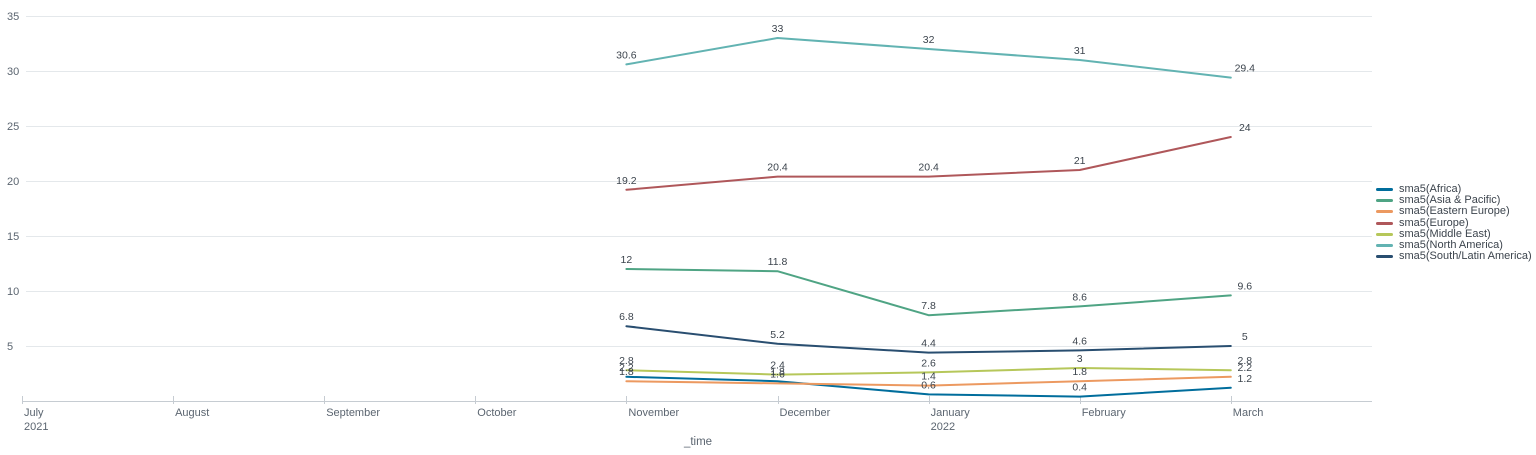 This screenshot has height=455, width=1536. Describe the element at coordinates (13, 182) in the screenshot. I see `y-axis-tick-label: 20` at that location.